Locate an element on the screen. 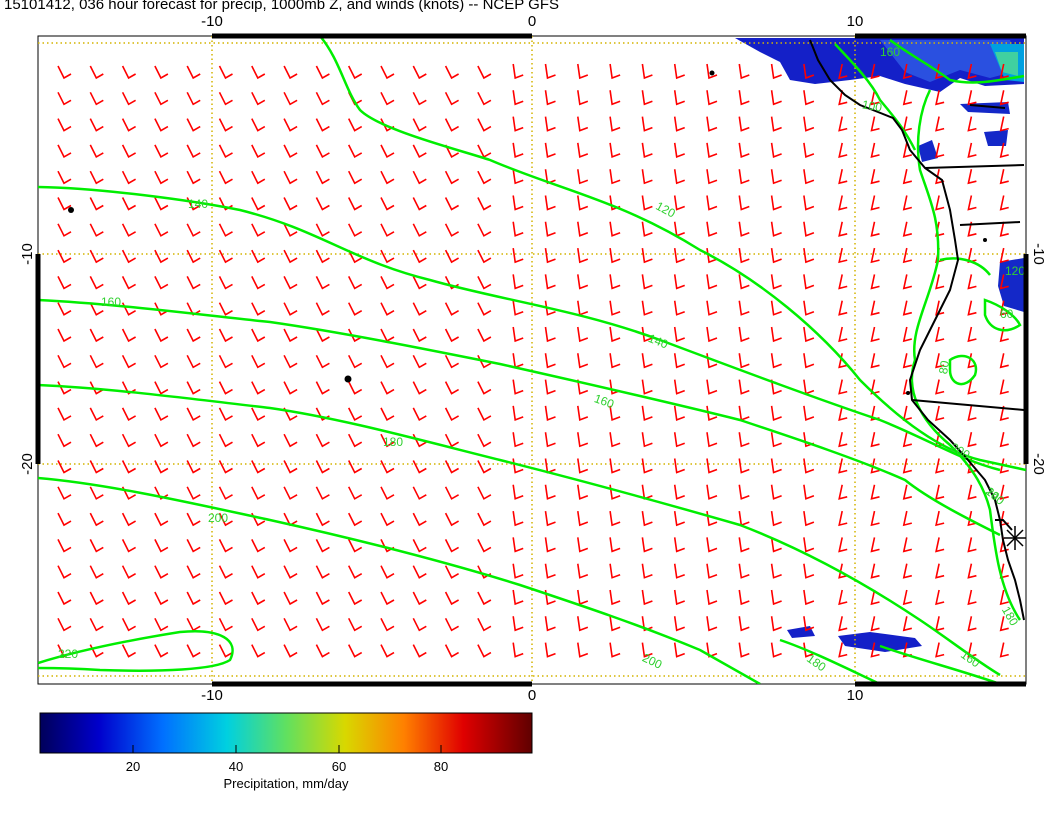  lon-tick-label-bottom: -10 is located at coordinates (212, 695).